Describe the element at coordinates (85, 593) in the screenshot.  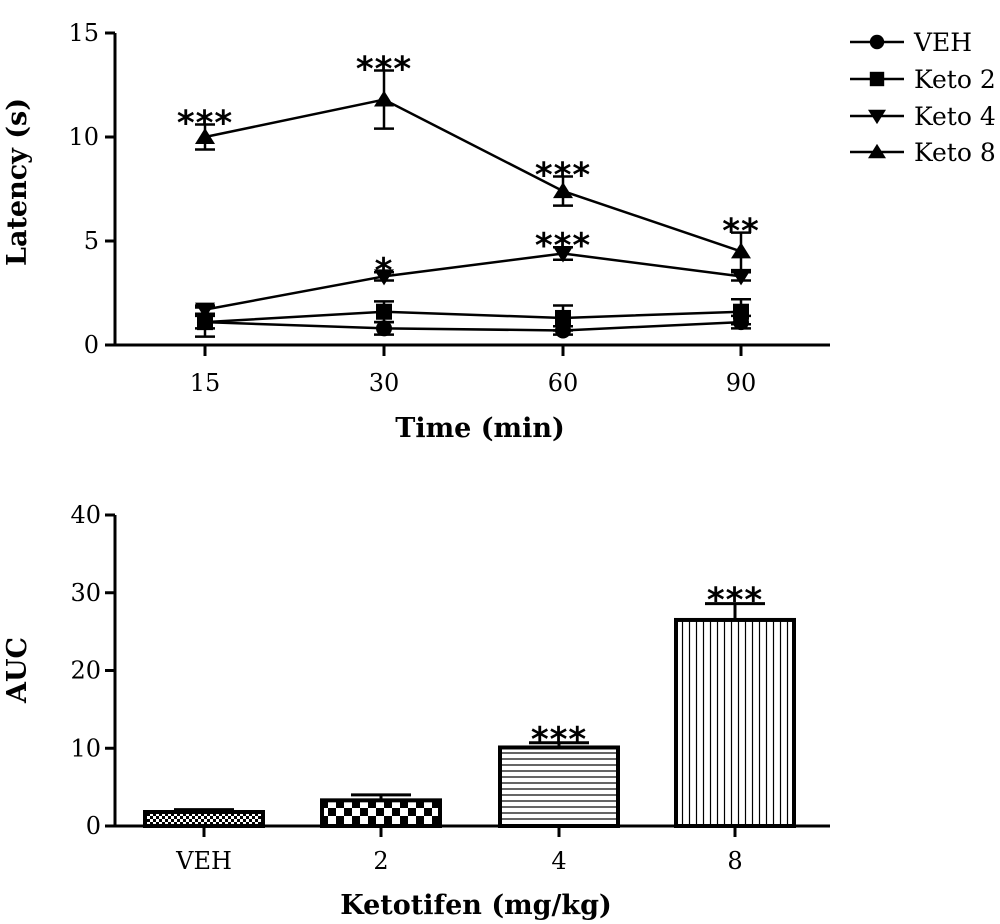
I see `y-tick-label: 30` at that location.